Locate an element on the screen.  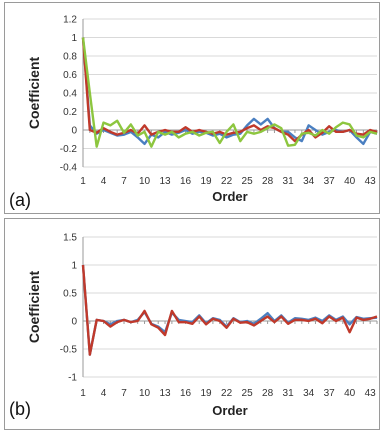
y-tick-label: 0.2 is located at coordinates (70, 112).